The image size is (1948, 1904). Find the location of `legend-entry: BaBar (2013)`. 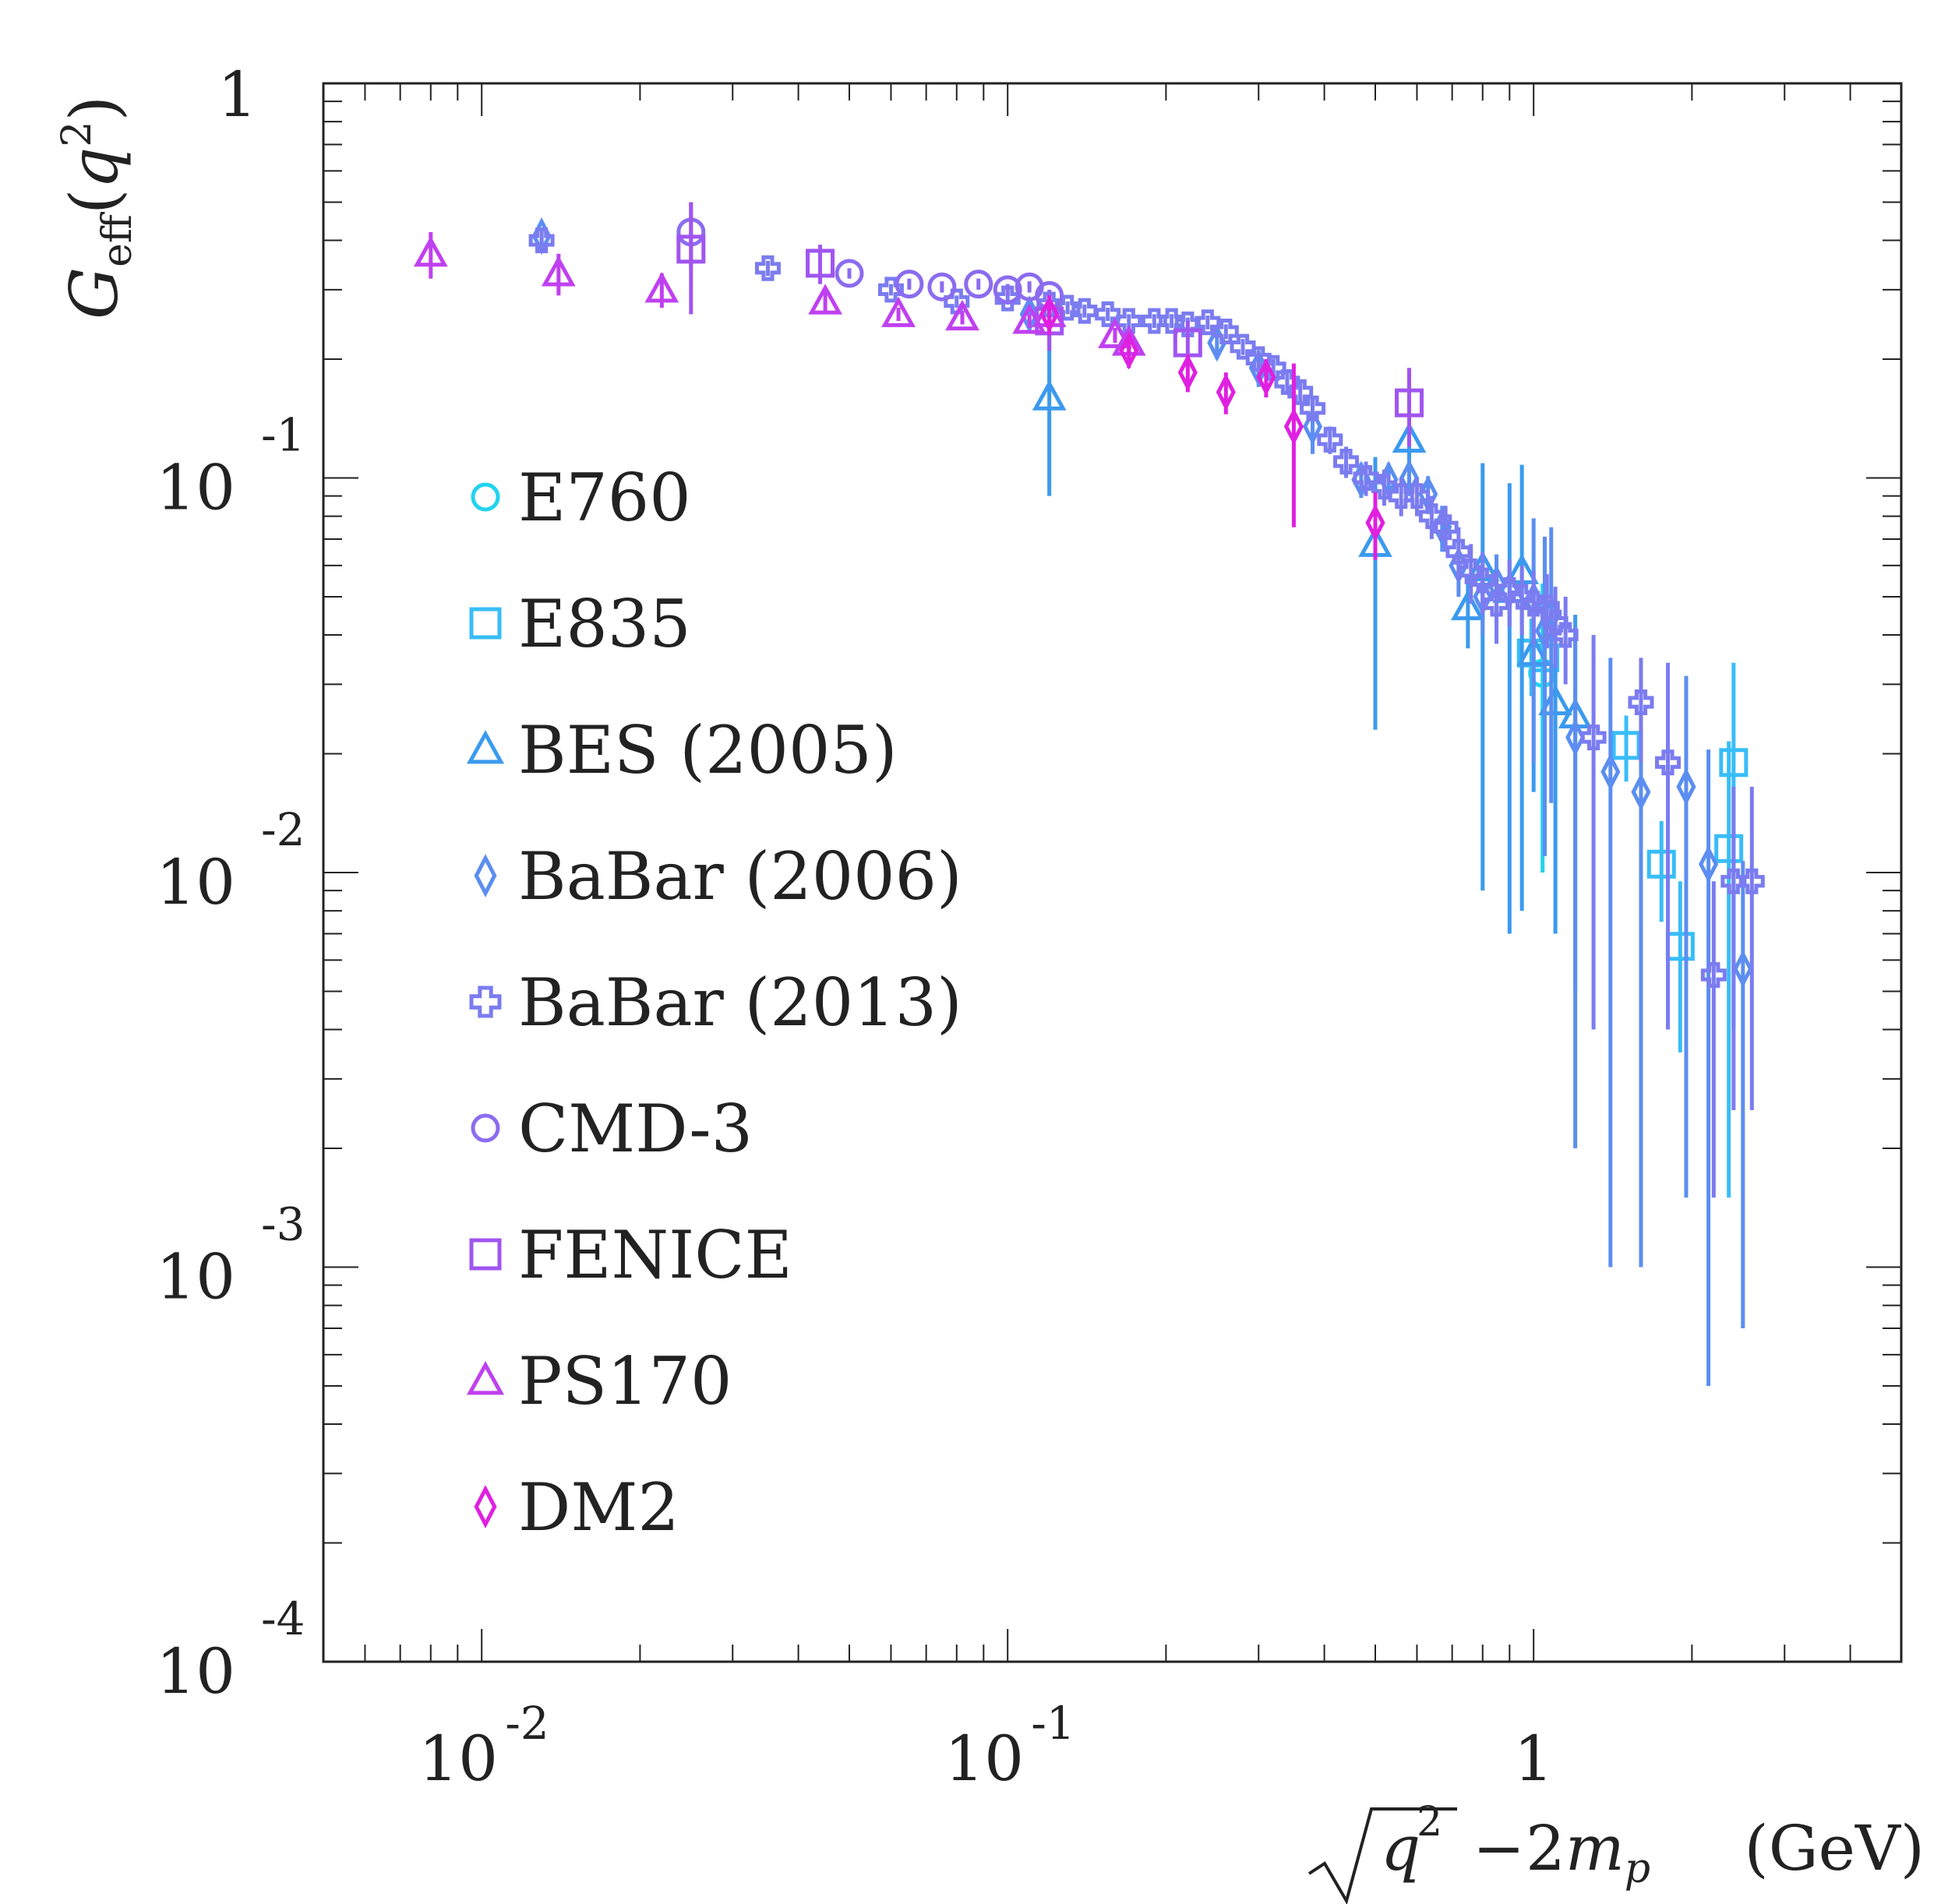

legend-entry: BaBar (2013) is located at coordinates (715, 1002).